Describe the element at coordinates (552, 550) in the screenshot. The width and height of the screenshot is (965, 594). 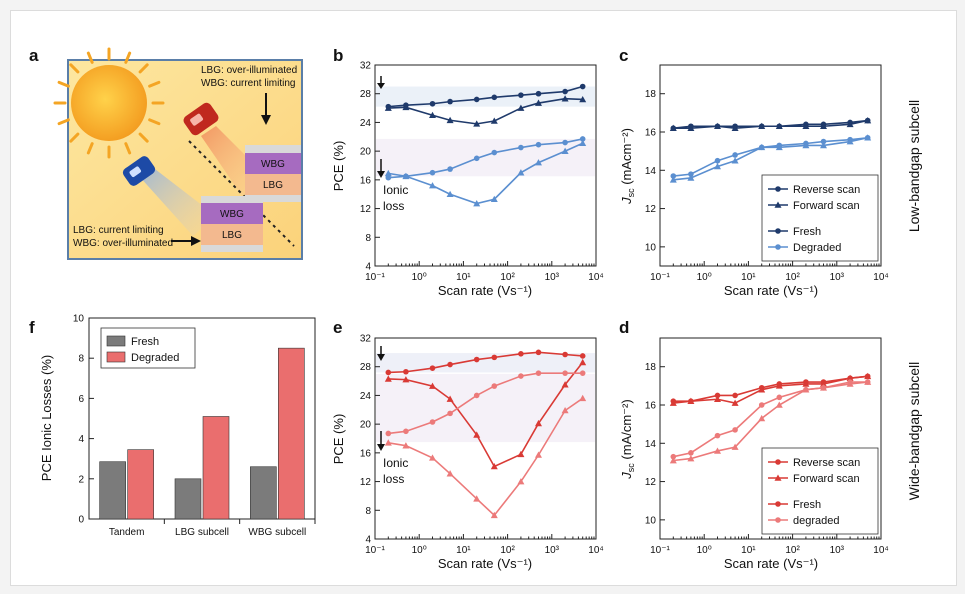
I see `x-tick-label: 10³` at that location.